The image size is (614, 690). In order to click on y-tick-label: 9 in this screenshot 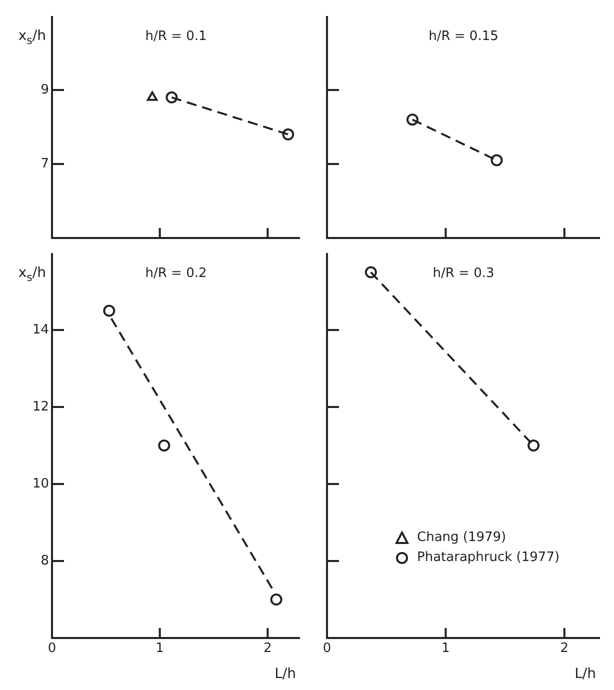, I will do `click(44, 90)`.